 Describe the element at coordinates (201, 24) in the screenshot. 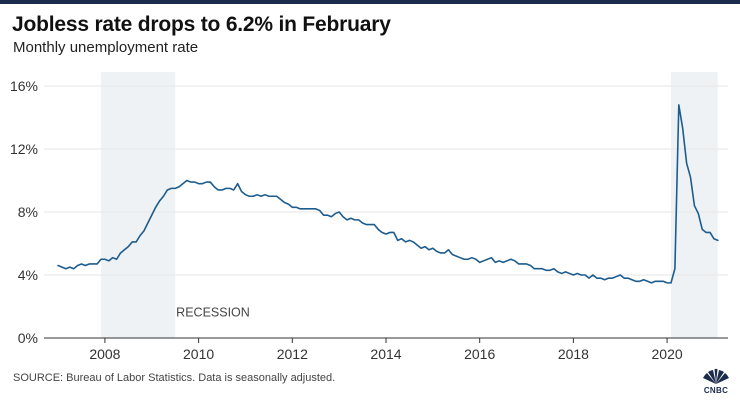

I see `chart-title: Jobless rate drops to 6.2% in February` at that location.